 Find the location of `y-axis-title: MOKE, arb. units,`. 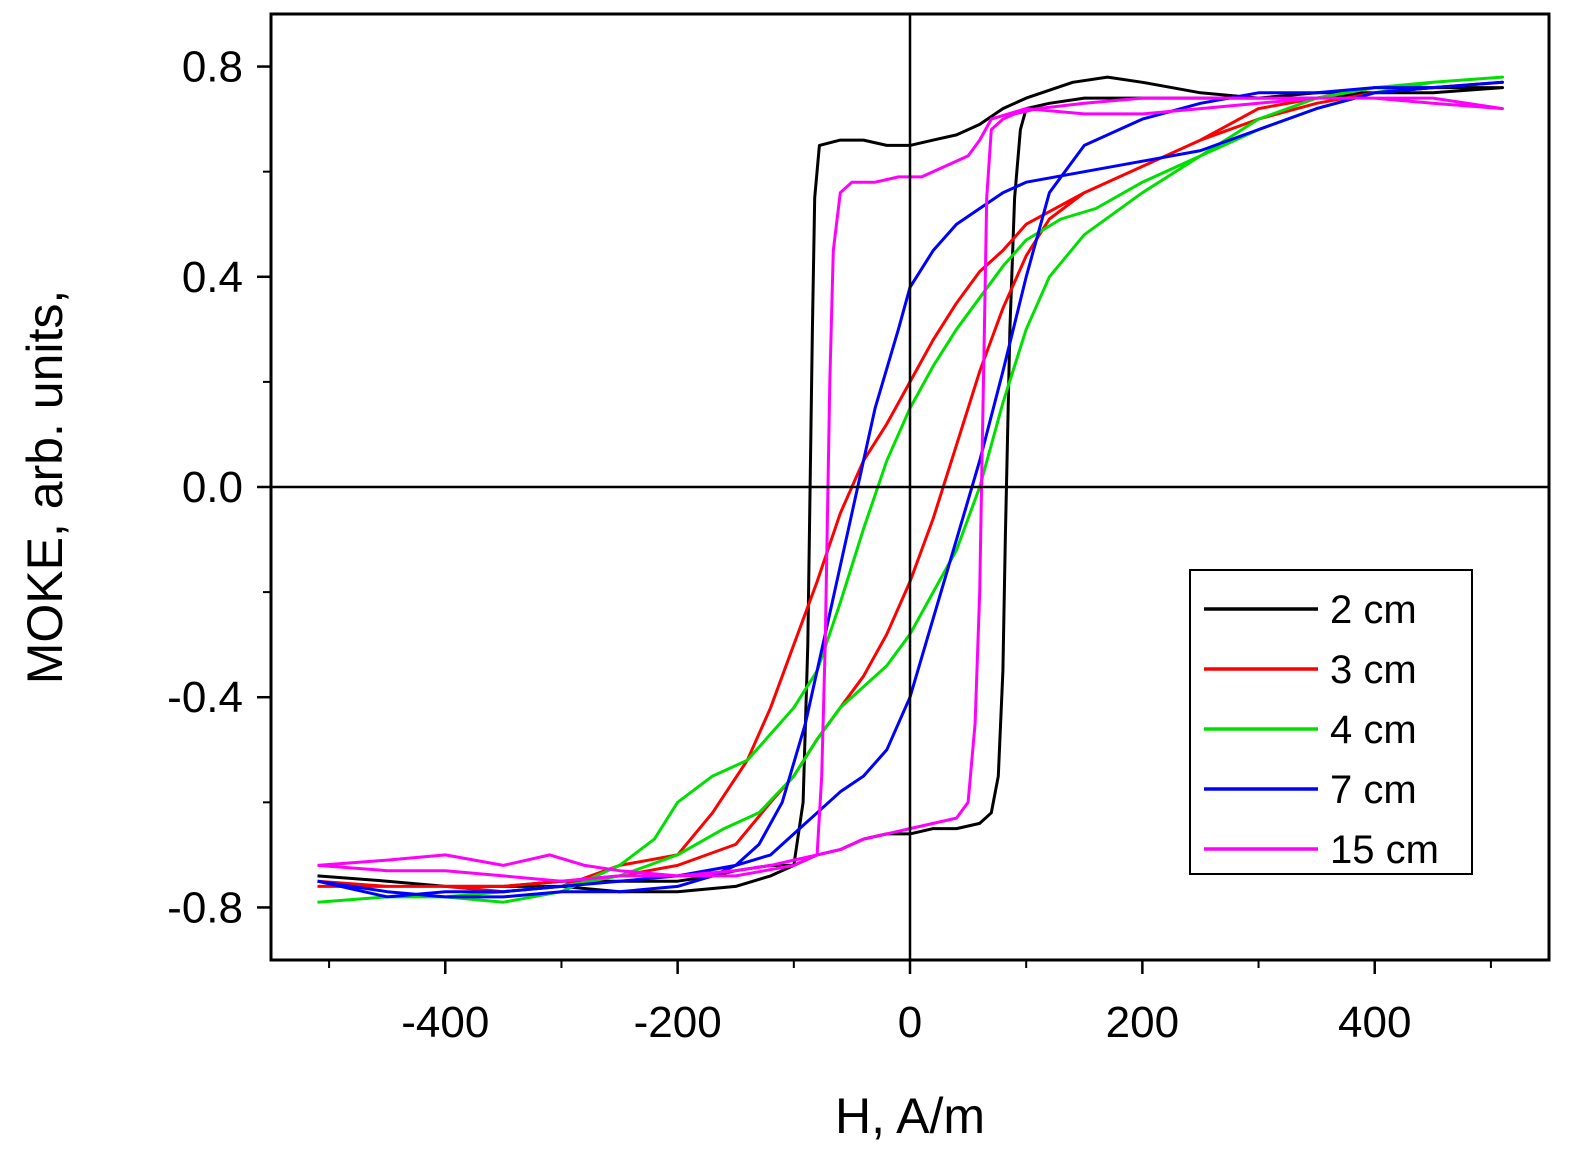

y-axis-title: MOKE, arb. units, is located at coordinates (45, 487).